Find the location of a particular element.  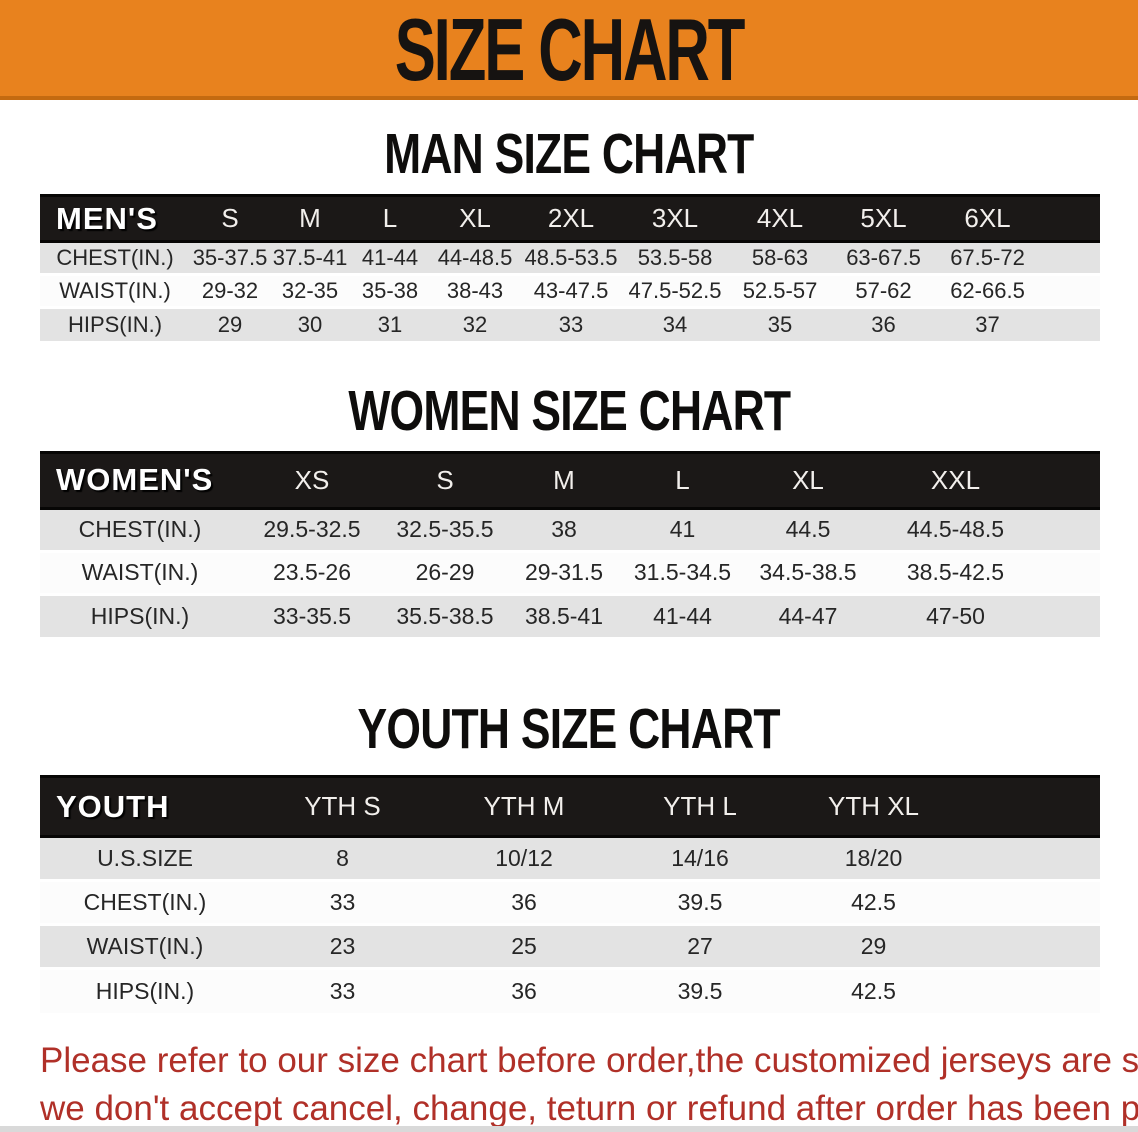

size-value-cell: 34.5-38.5 is located at coordinates (808, 571).